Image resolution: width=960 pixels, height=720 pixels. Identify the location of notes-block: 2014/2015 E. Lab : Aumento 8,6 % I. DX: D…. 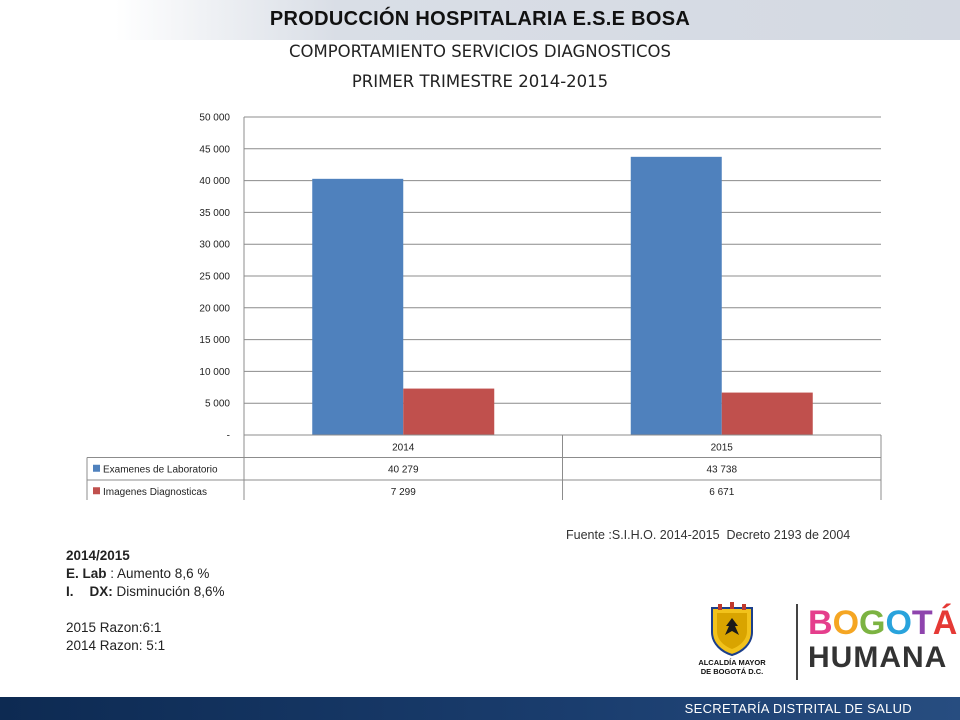
(145, 601).